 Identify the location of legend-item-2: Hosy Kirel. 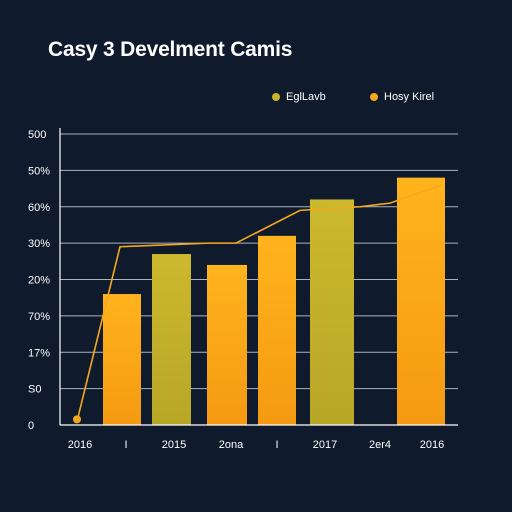
(402, 97).